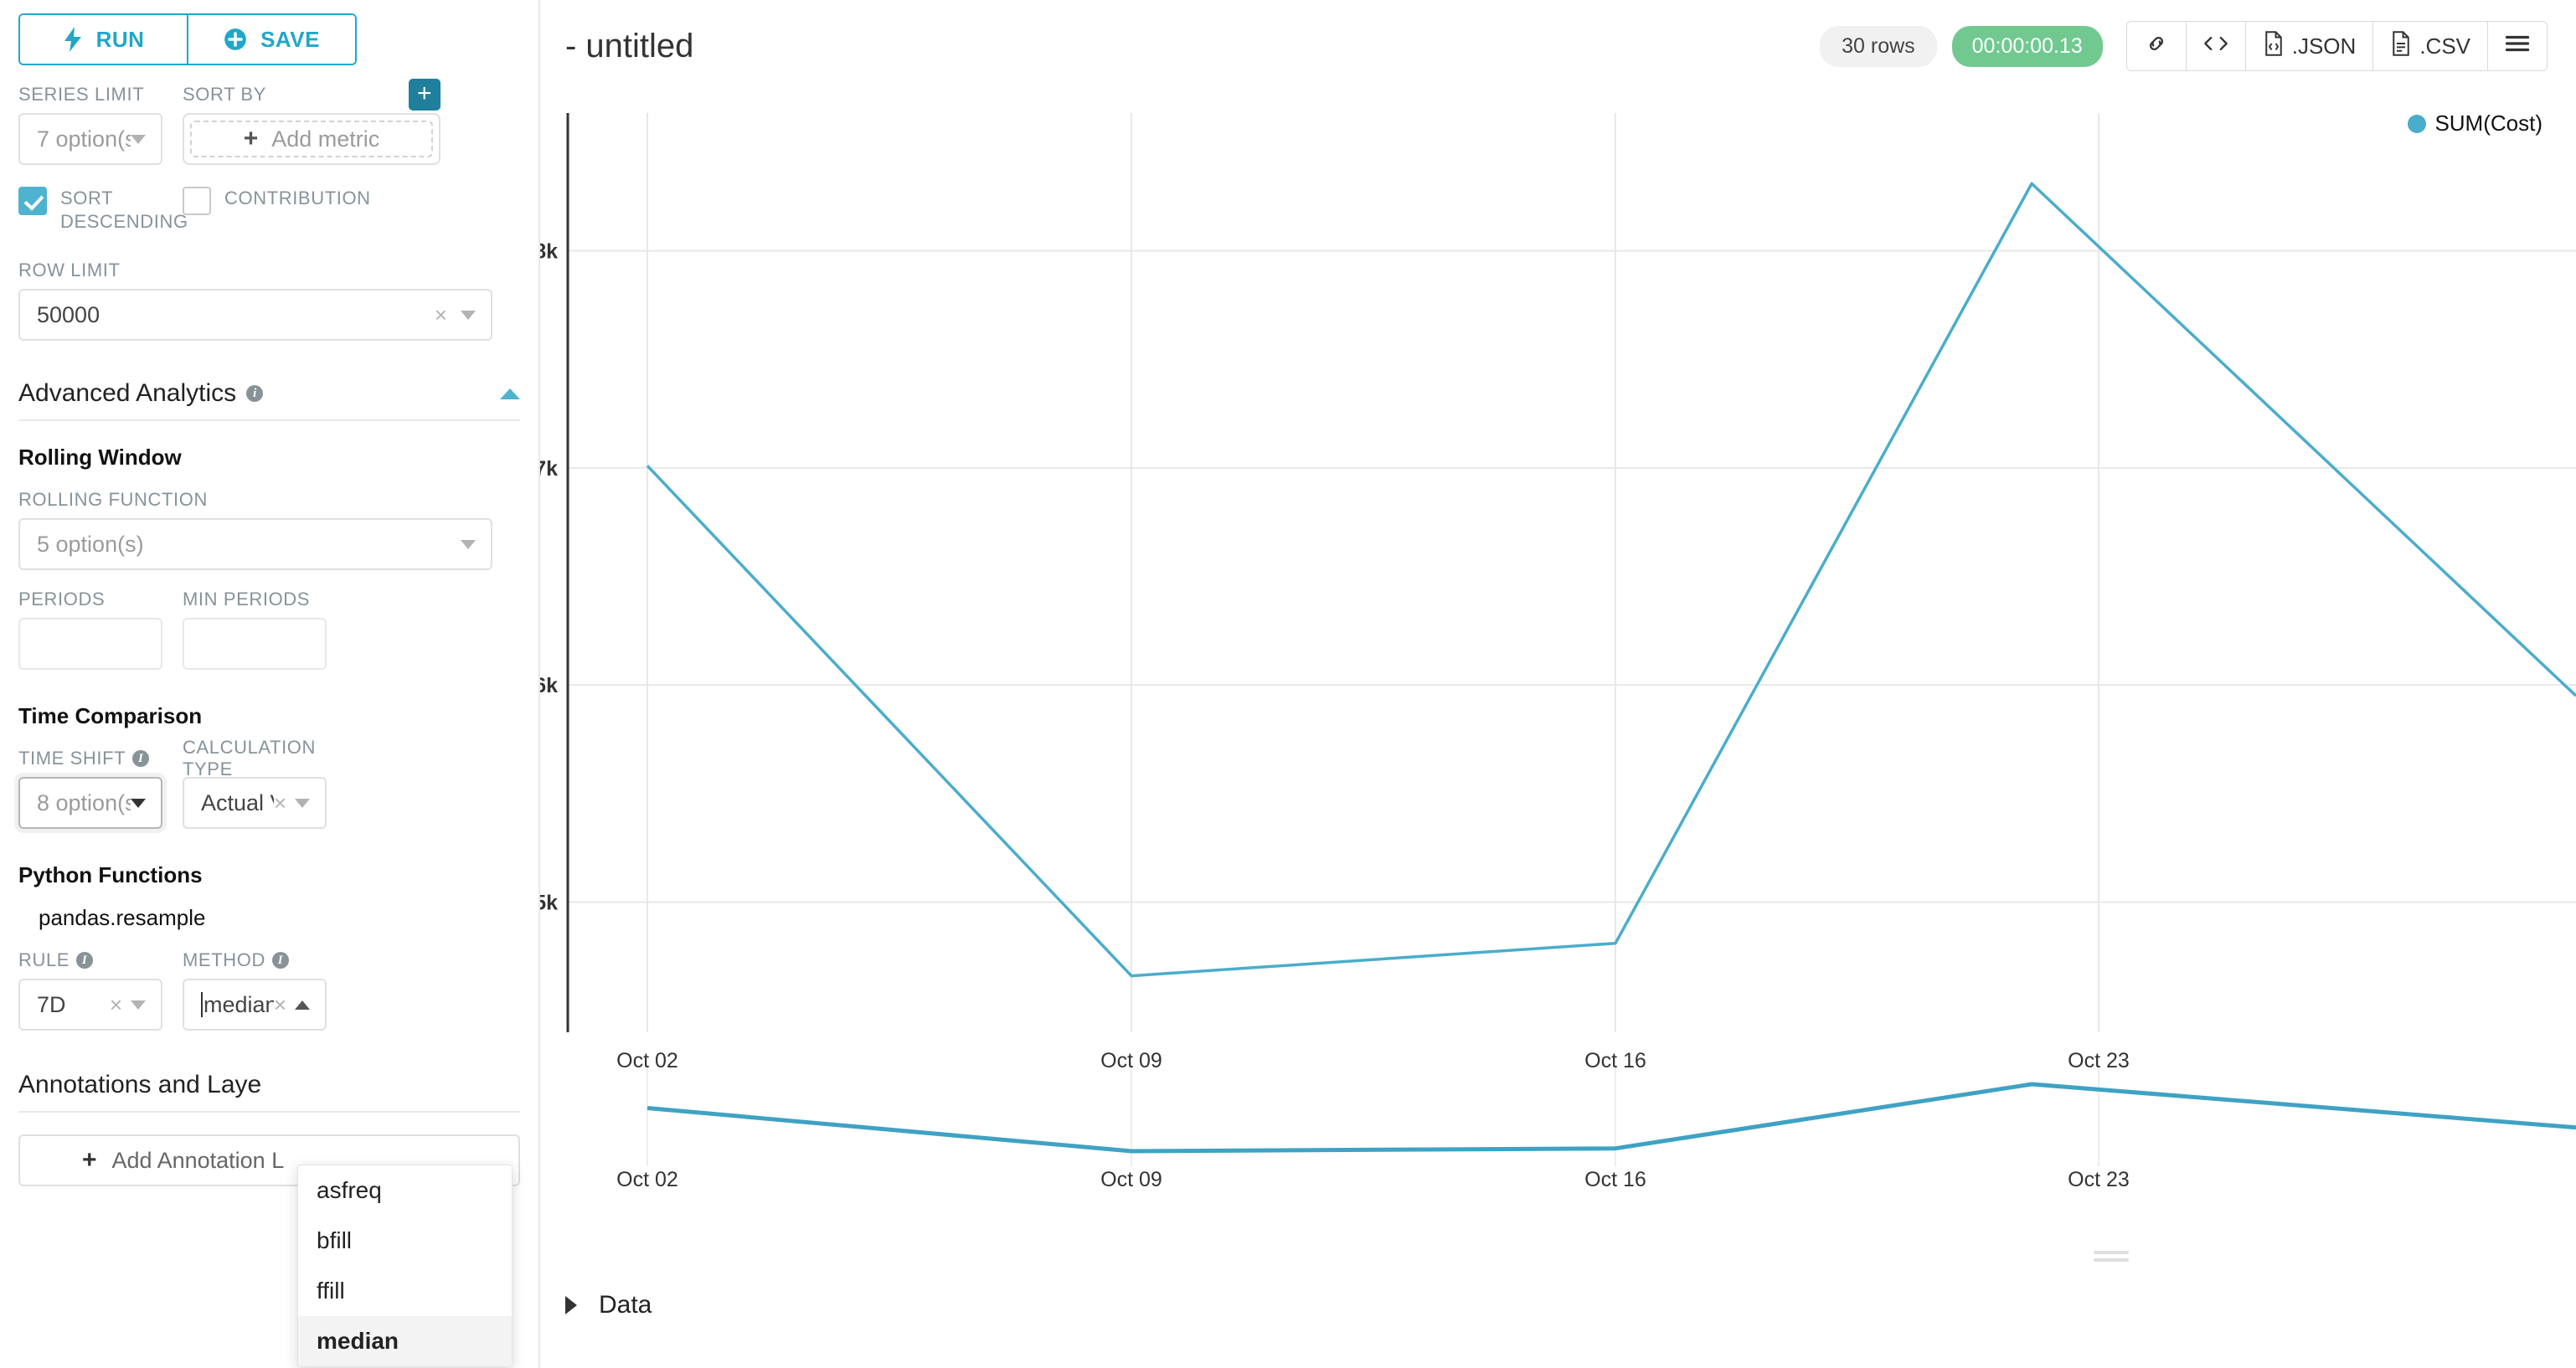  What do you see at coordinates (2215, 46) in the screenshot?
I see `embed-code-button` at bounding box center [2215, 46].